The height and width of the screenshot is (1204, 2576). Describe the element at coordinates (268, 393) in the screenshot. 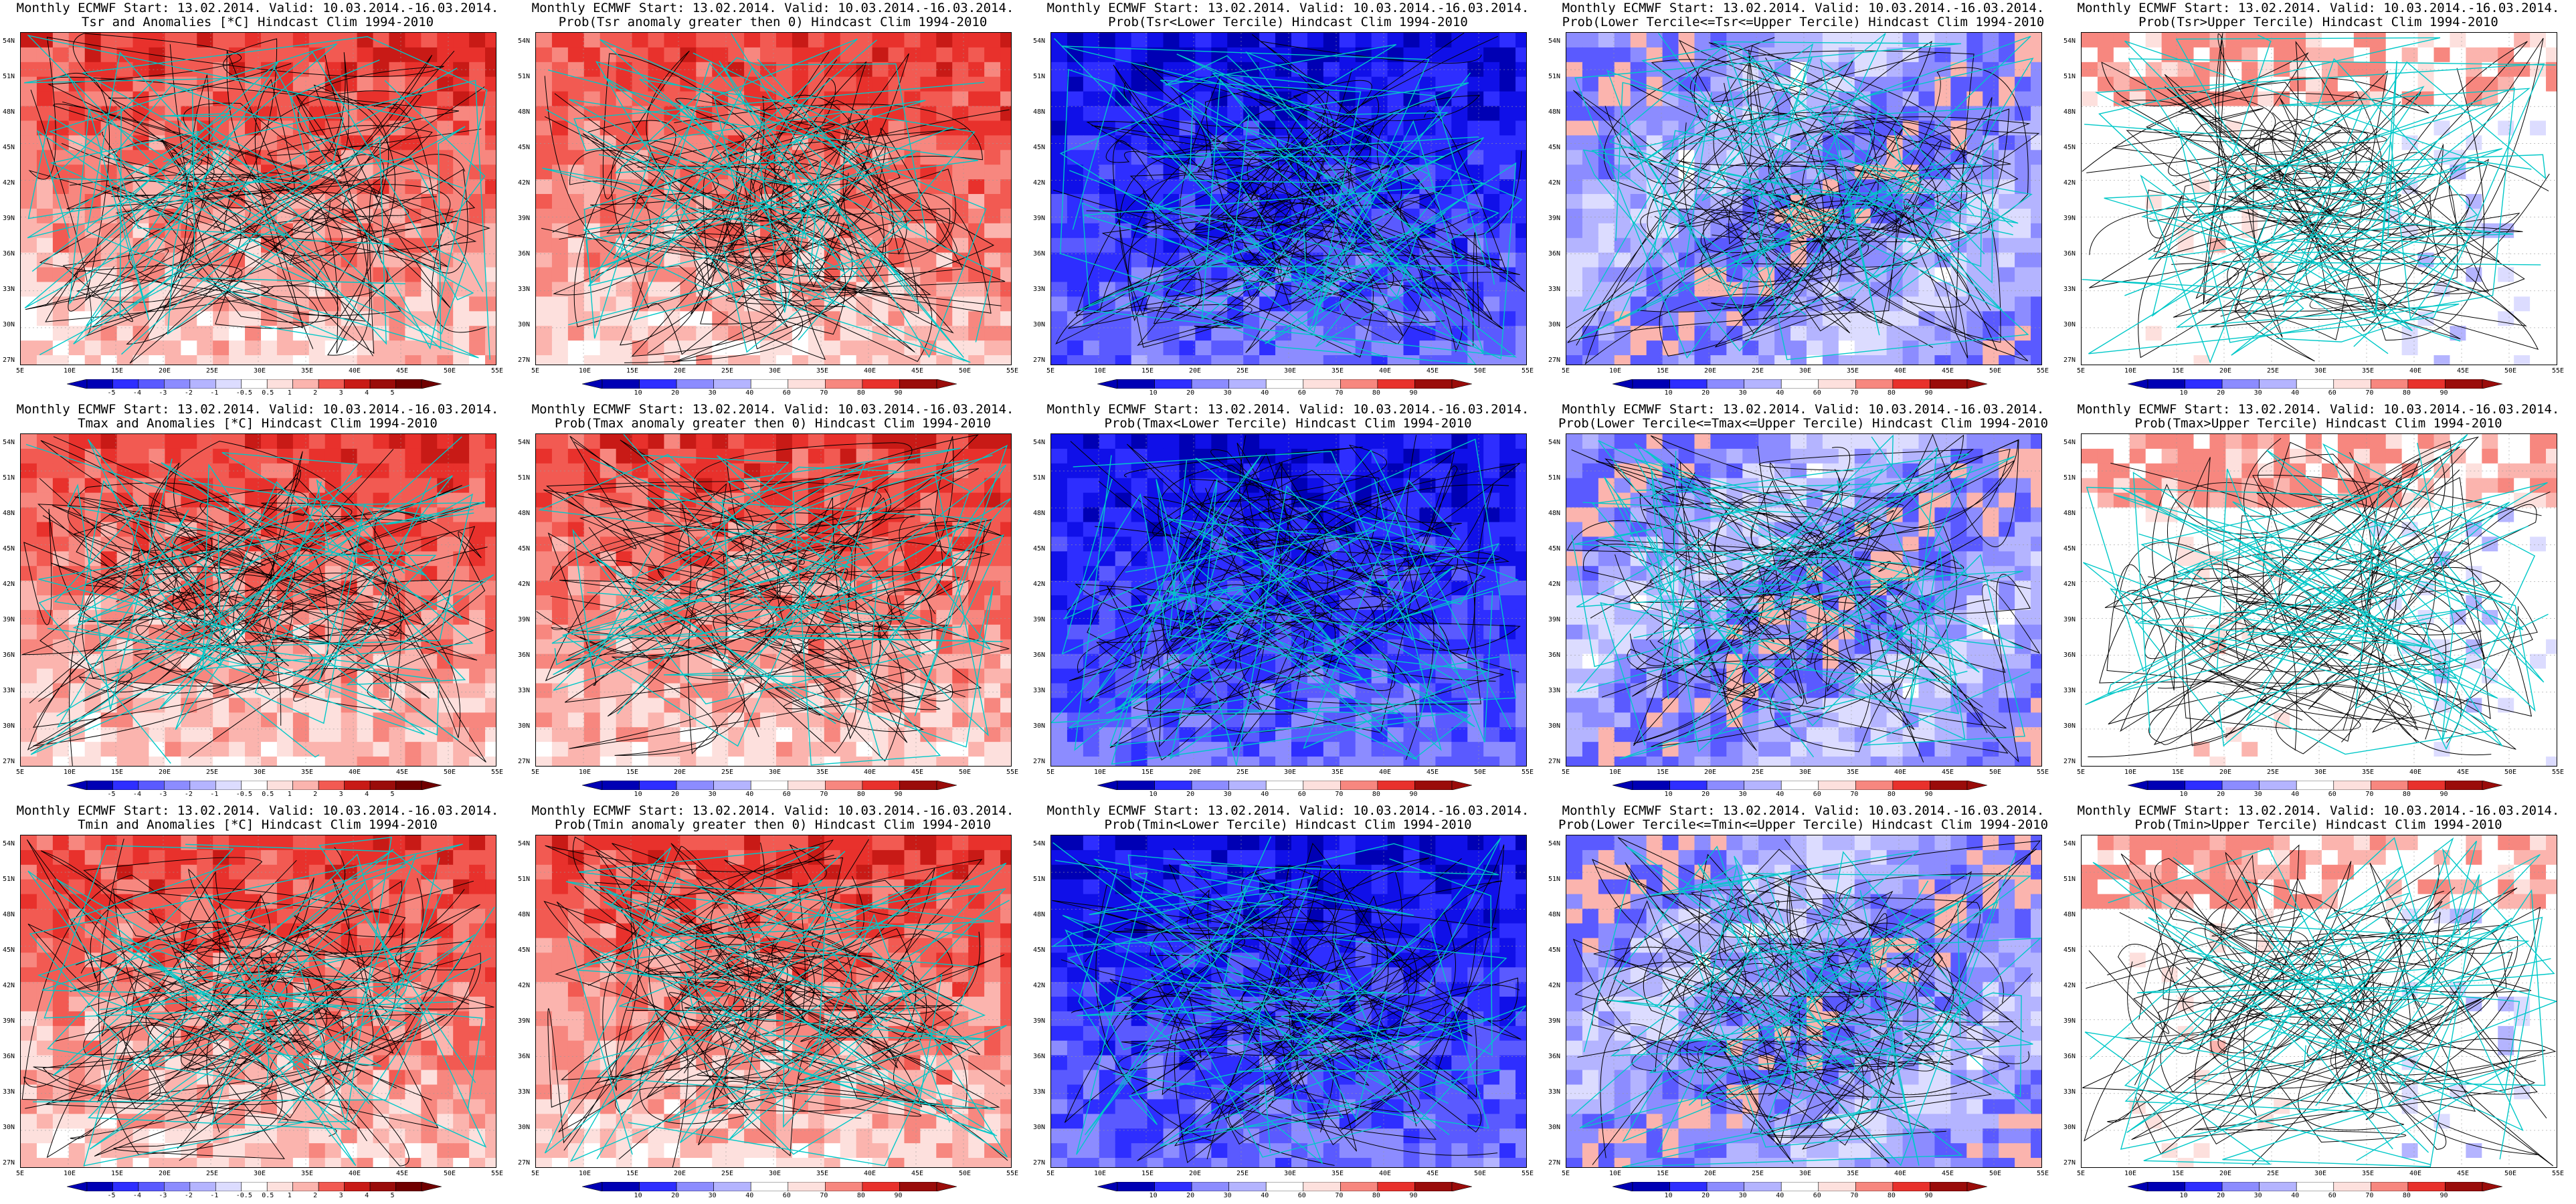

I see `colorbar-label: 0.5` at that location.